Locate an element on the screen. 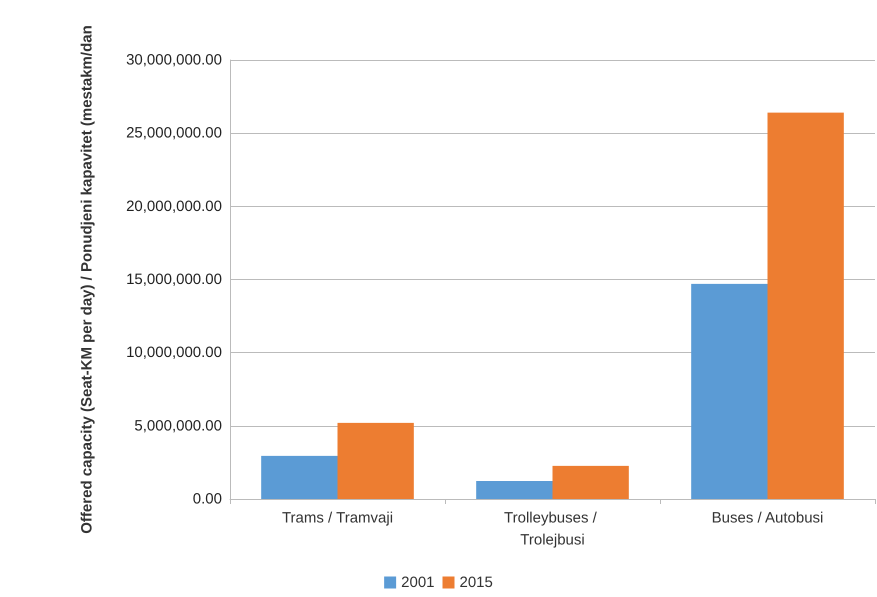 This screenshot has width=877, height=597. y-tick-label: 10,000,000.00 is located at coordinates (174, 353).